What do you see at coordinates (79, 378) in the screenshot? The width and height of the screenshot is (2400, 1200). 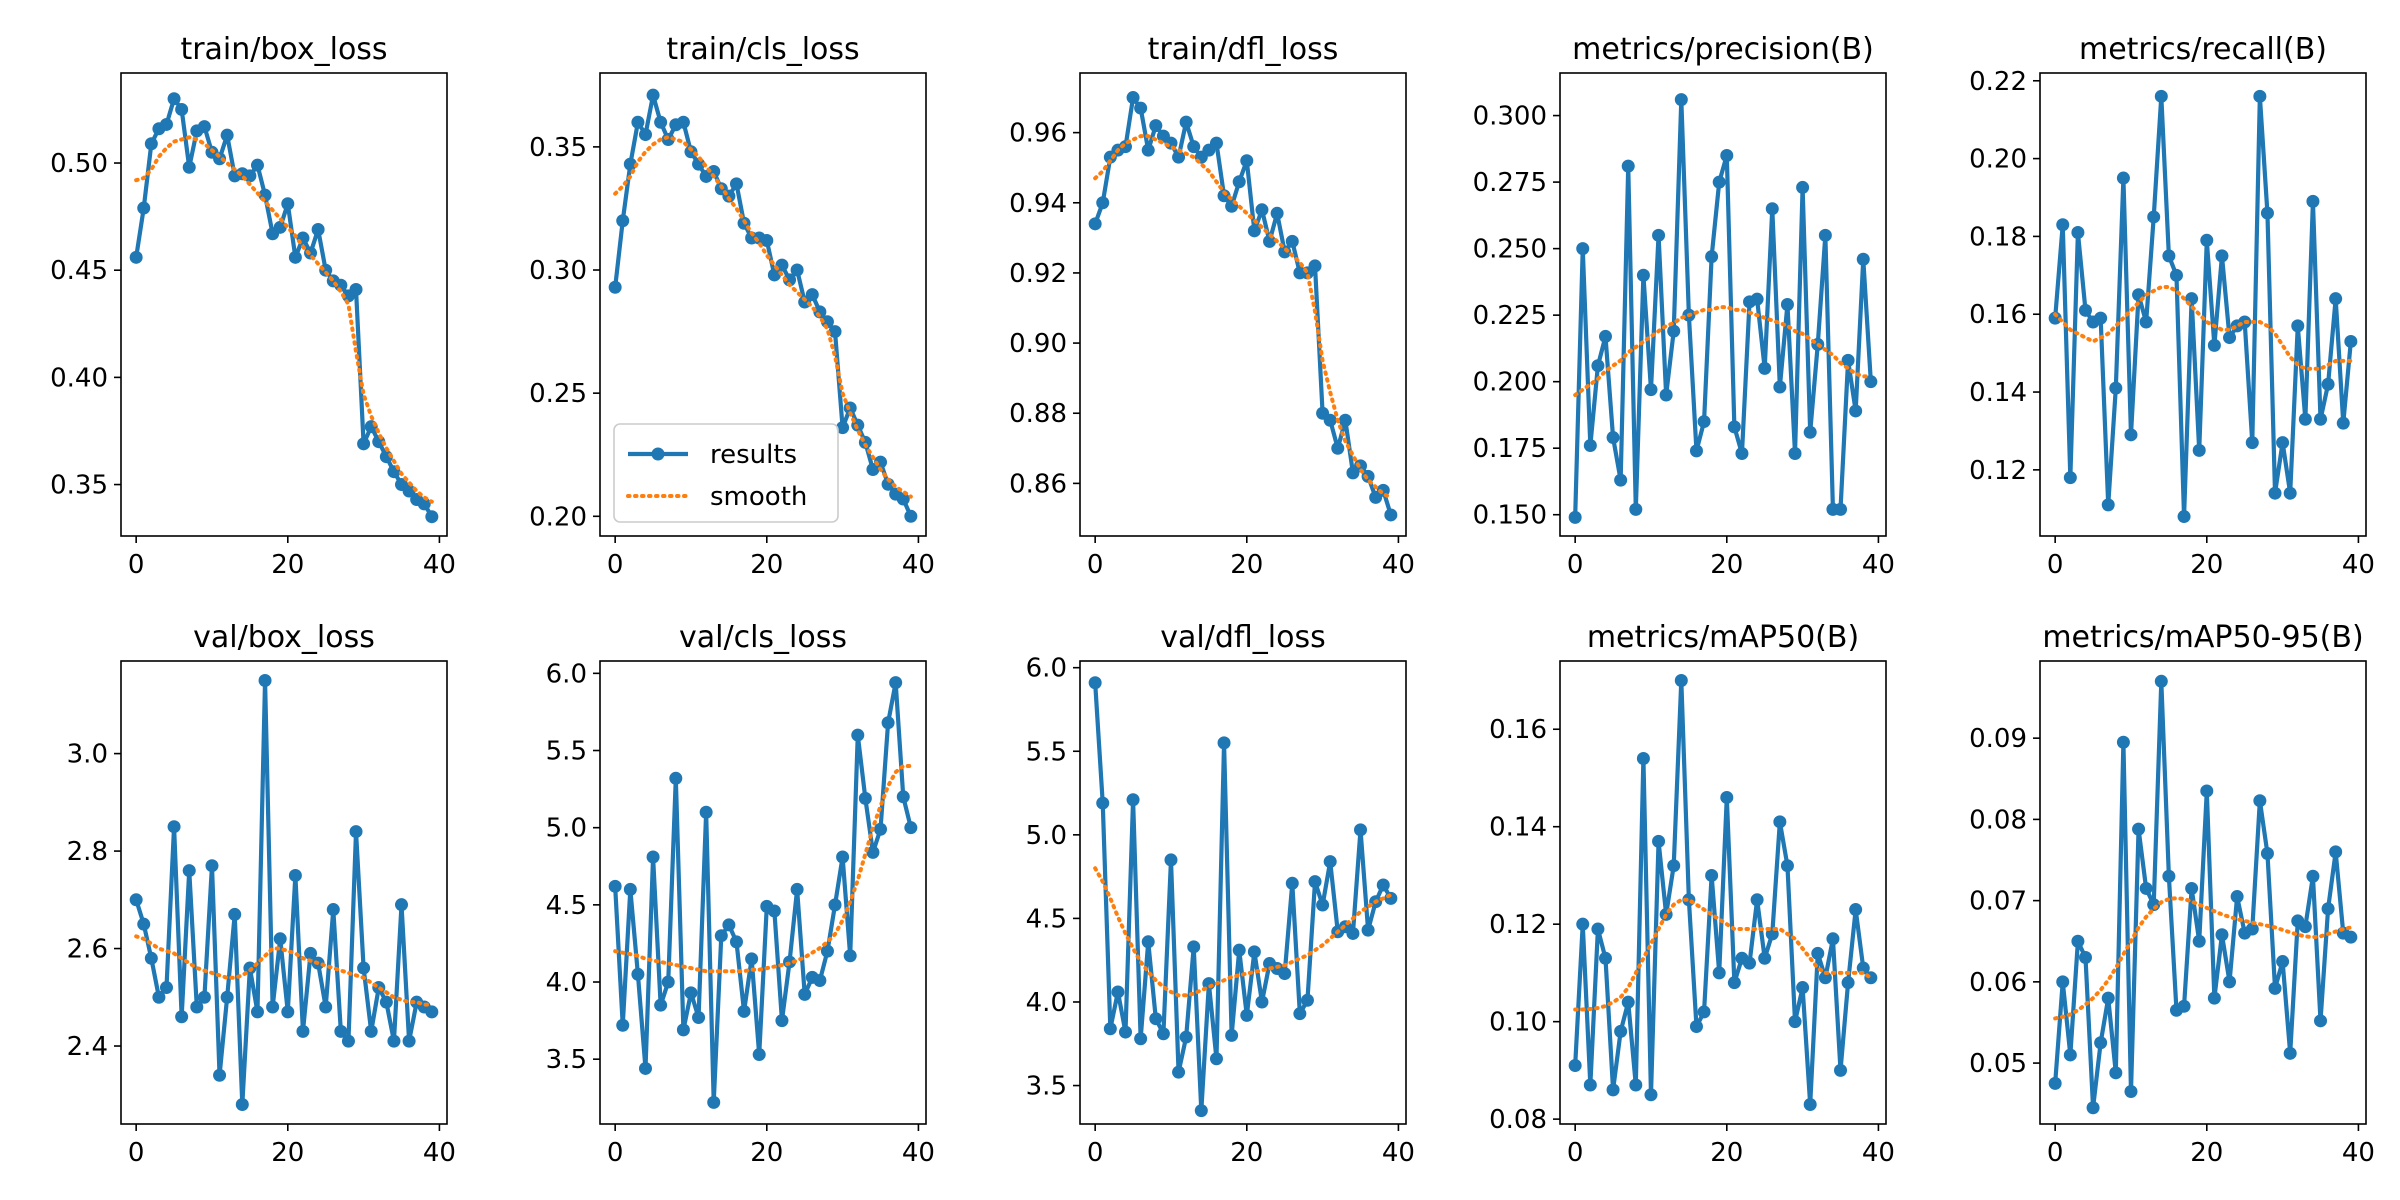 I see `y-tick-label: 0.40` at bounding box center [79, 378].